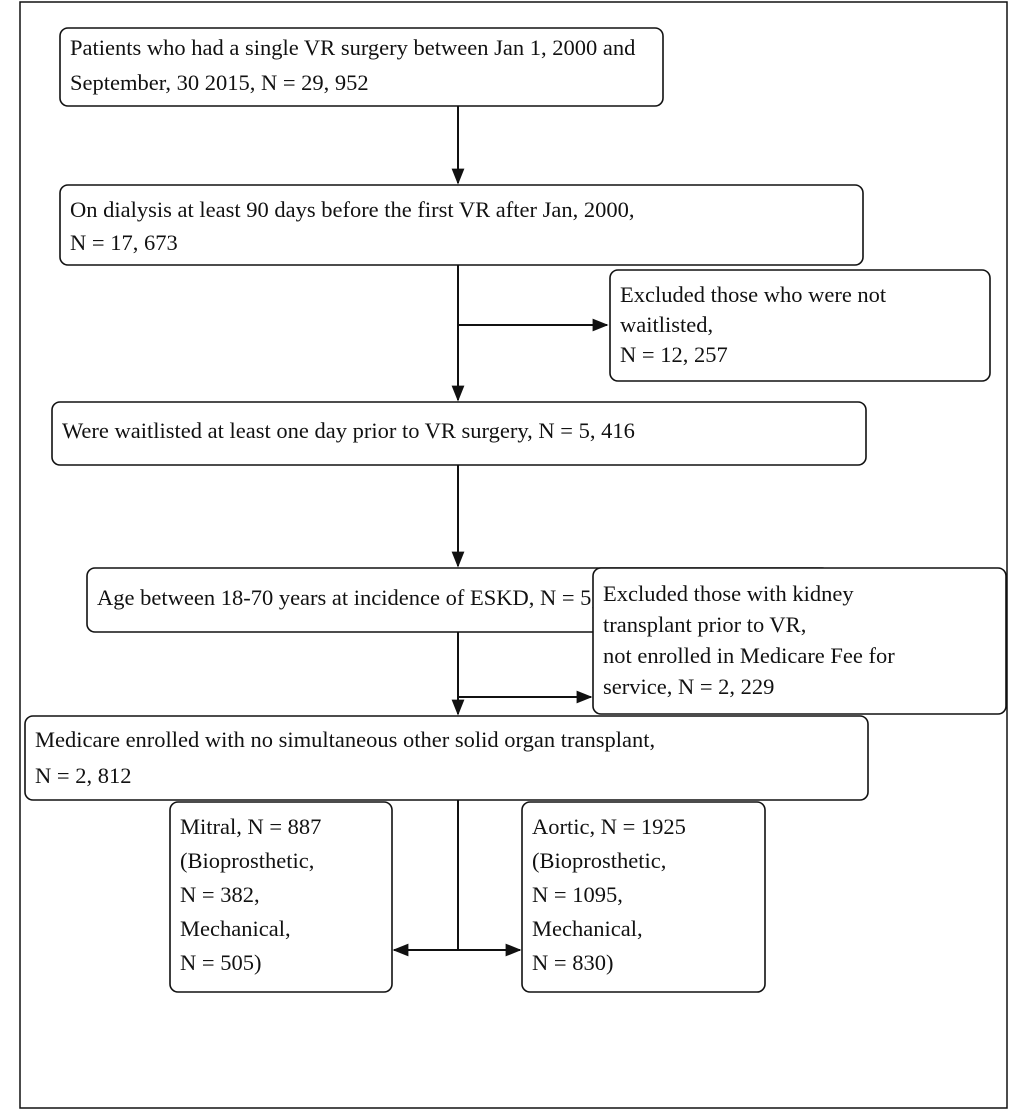 This screenshot has height=1111, width=1010. I want to click on node-text: waitlisted,, so click(666, 324).